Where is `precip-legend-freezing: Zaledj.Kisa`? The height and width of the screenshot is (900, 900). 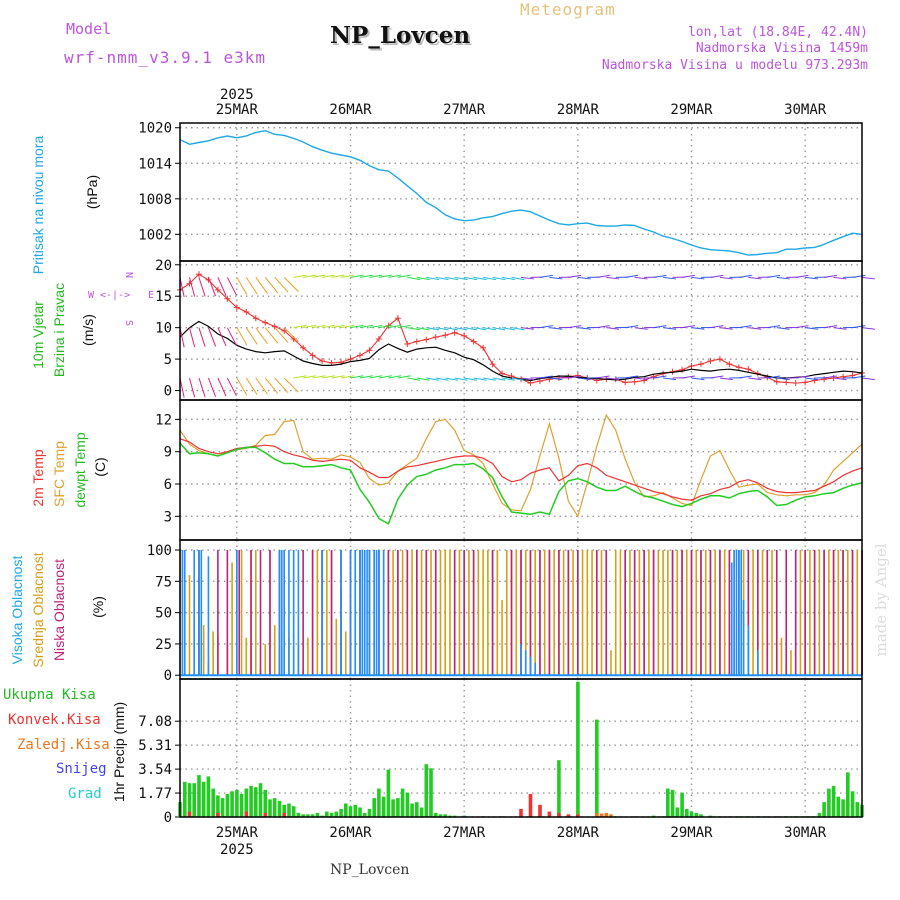 precip-legend-freezing: Zaledj.Kisa is located at coordinates (63, 745).